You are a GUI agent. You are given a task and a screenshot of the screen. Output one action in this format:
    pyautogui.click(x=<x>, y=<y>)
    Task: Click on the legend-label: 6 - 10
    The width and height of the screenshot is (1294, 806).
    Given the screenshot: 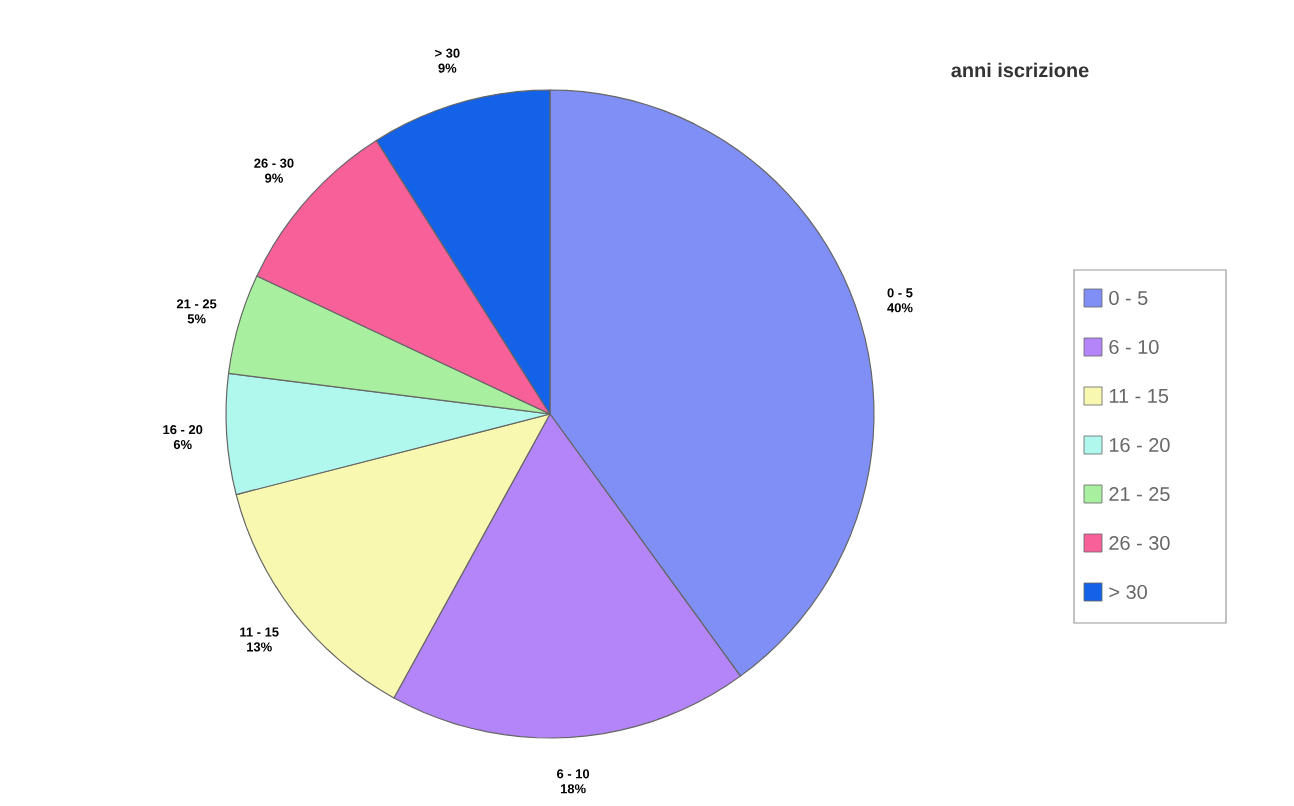 What is the action you would take?
    pyautogui.click(x=1134, y=347)
    